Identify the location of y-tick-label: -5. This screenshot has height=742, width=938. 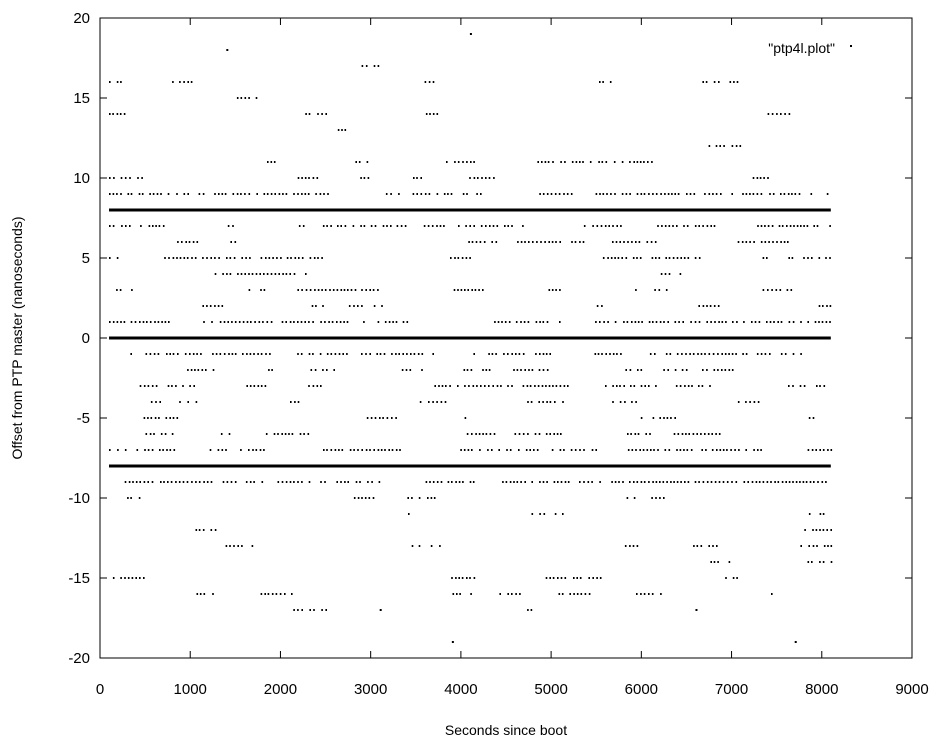
(83, 418).